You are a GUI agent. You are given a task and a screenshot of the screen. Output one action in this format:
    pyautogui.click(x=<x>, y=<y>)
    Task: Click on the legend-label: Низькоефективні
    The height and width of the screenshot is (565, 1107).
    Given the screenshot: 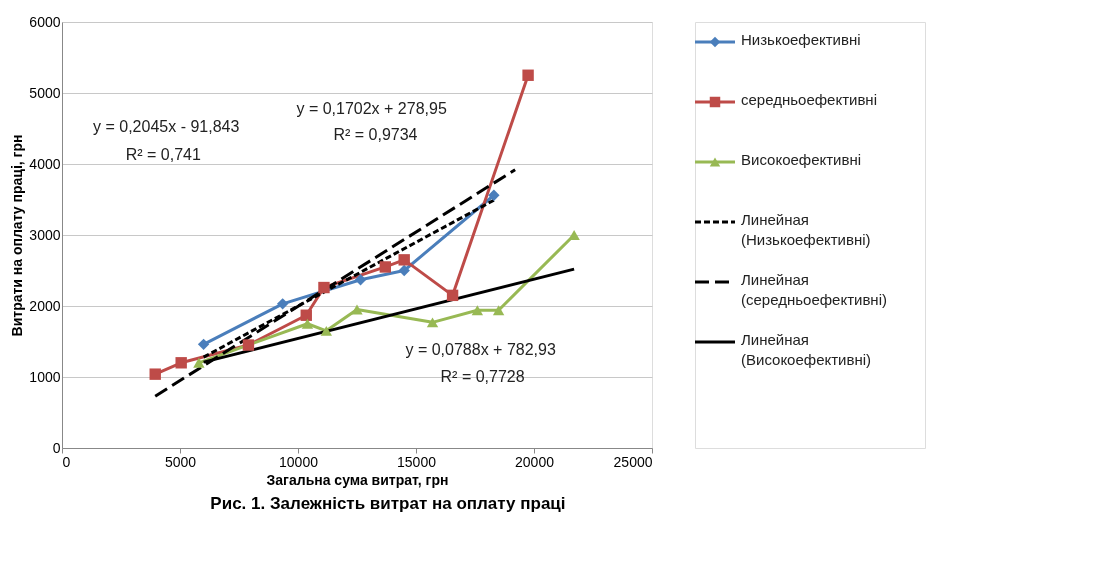 What is the action you would take?
    pyautogui.click(x=801, y=39)
    